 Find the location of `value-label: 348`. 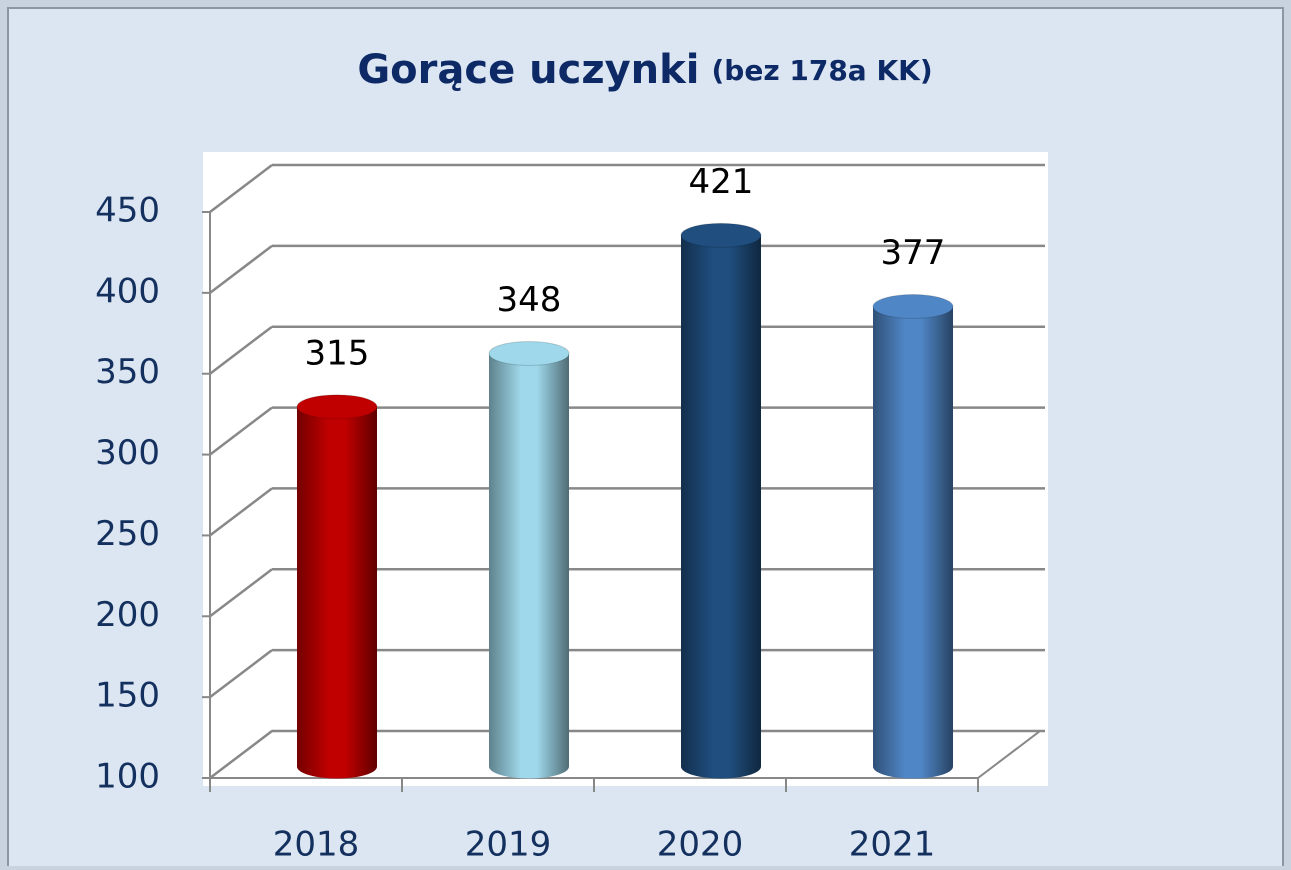

value-label: 348 is located at coordinates (529, 300).